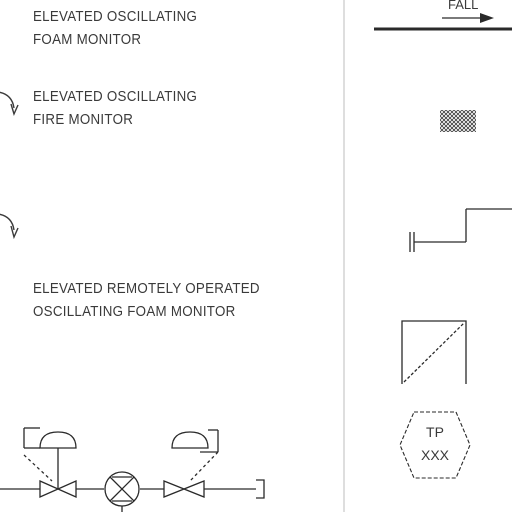  Describe the element at coordinates (463, 6) in the screenshot. I see `fall-label: FALL` at that location.